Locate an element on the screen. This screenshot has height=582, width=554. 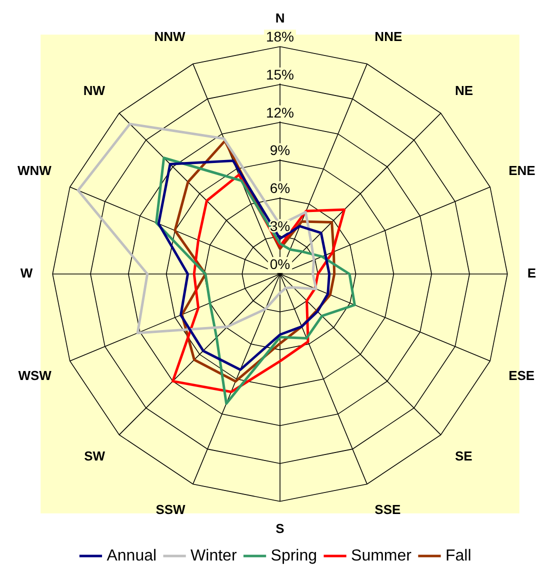
spoke-label: NNE is located at coordinates (388, 36).